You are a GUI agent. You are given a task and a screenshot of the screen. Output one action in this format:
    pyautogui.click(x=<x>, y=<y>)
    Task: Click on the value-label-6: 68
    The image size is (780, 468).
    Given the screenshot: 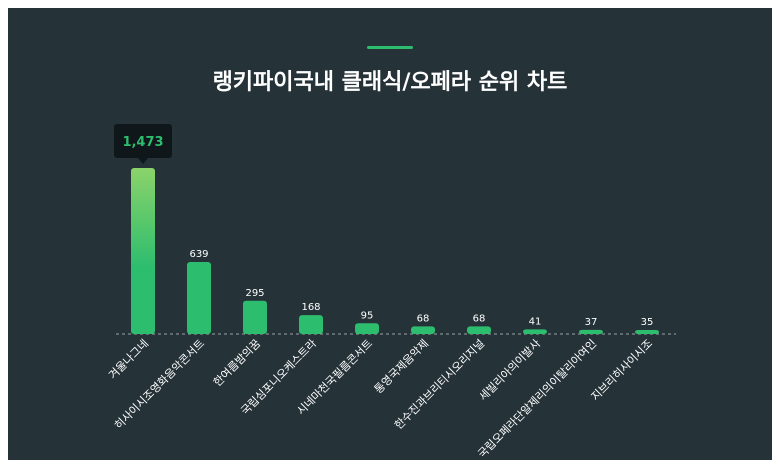 What is the action you would take?
    pyautogui.click(x=423, y=318)
    